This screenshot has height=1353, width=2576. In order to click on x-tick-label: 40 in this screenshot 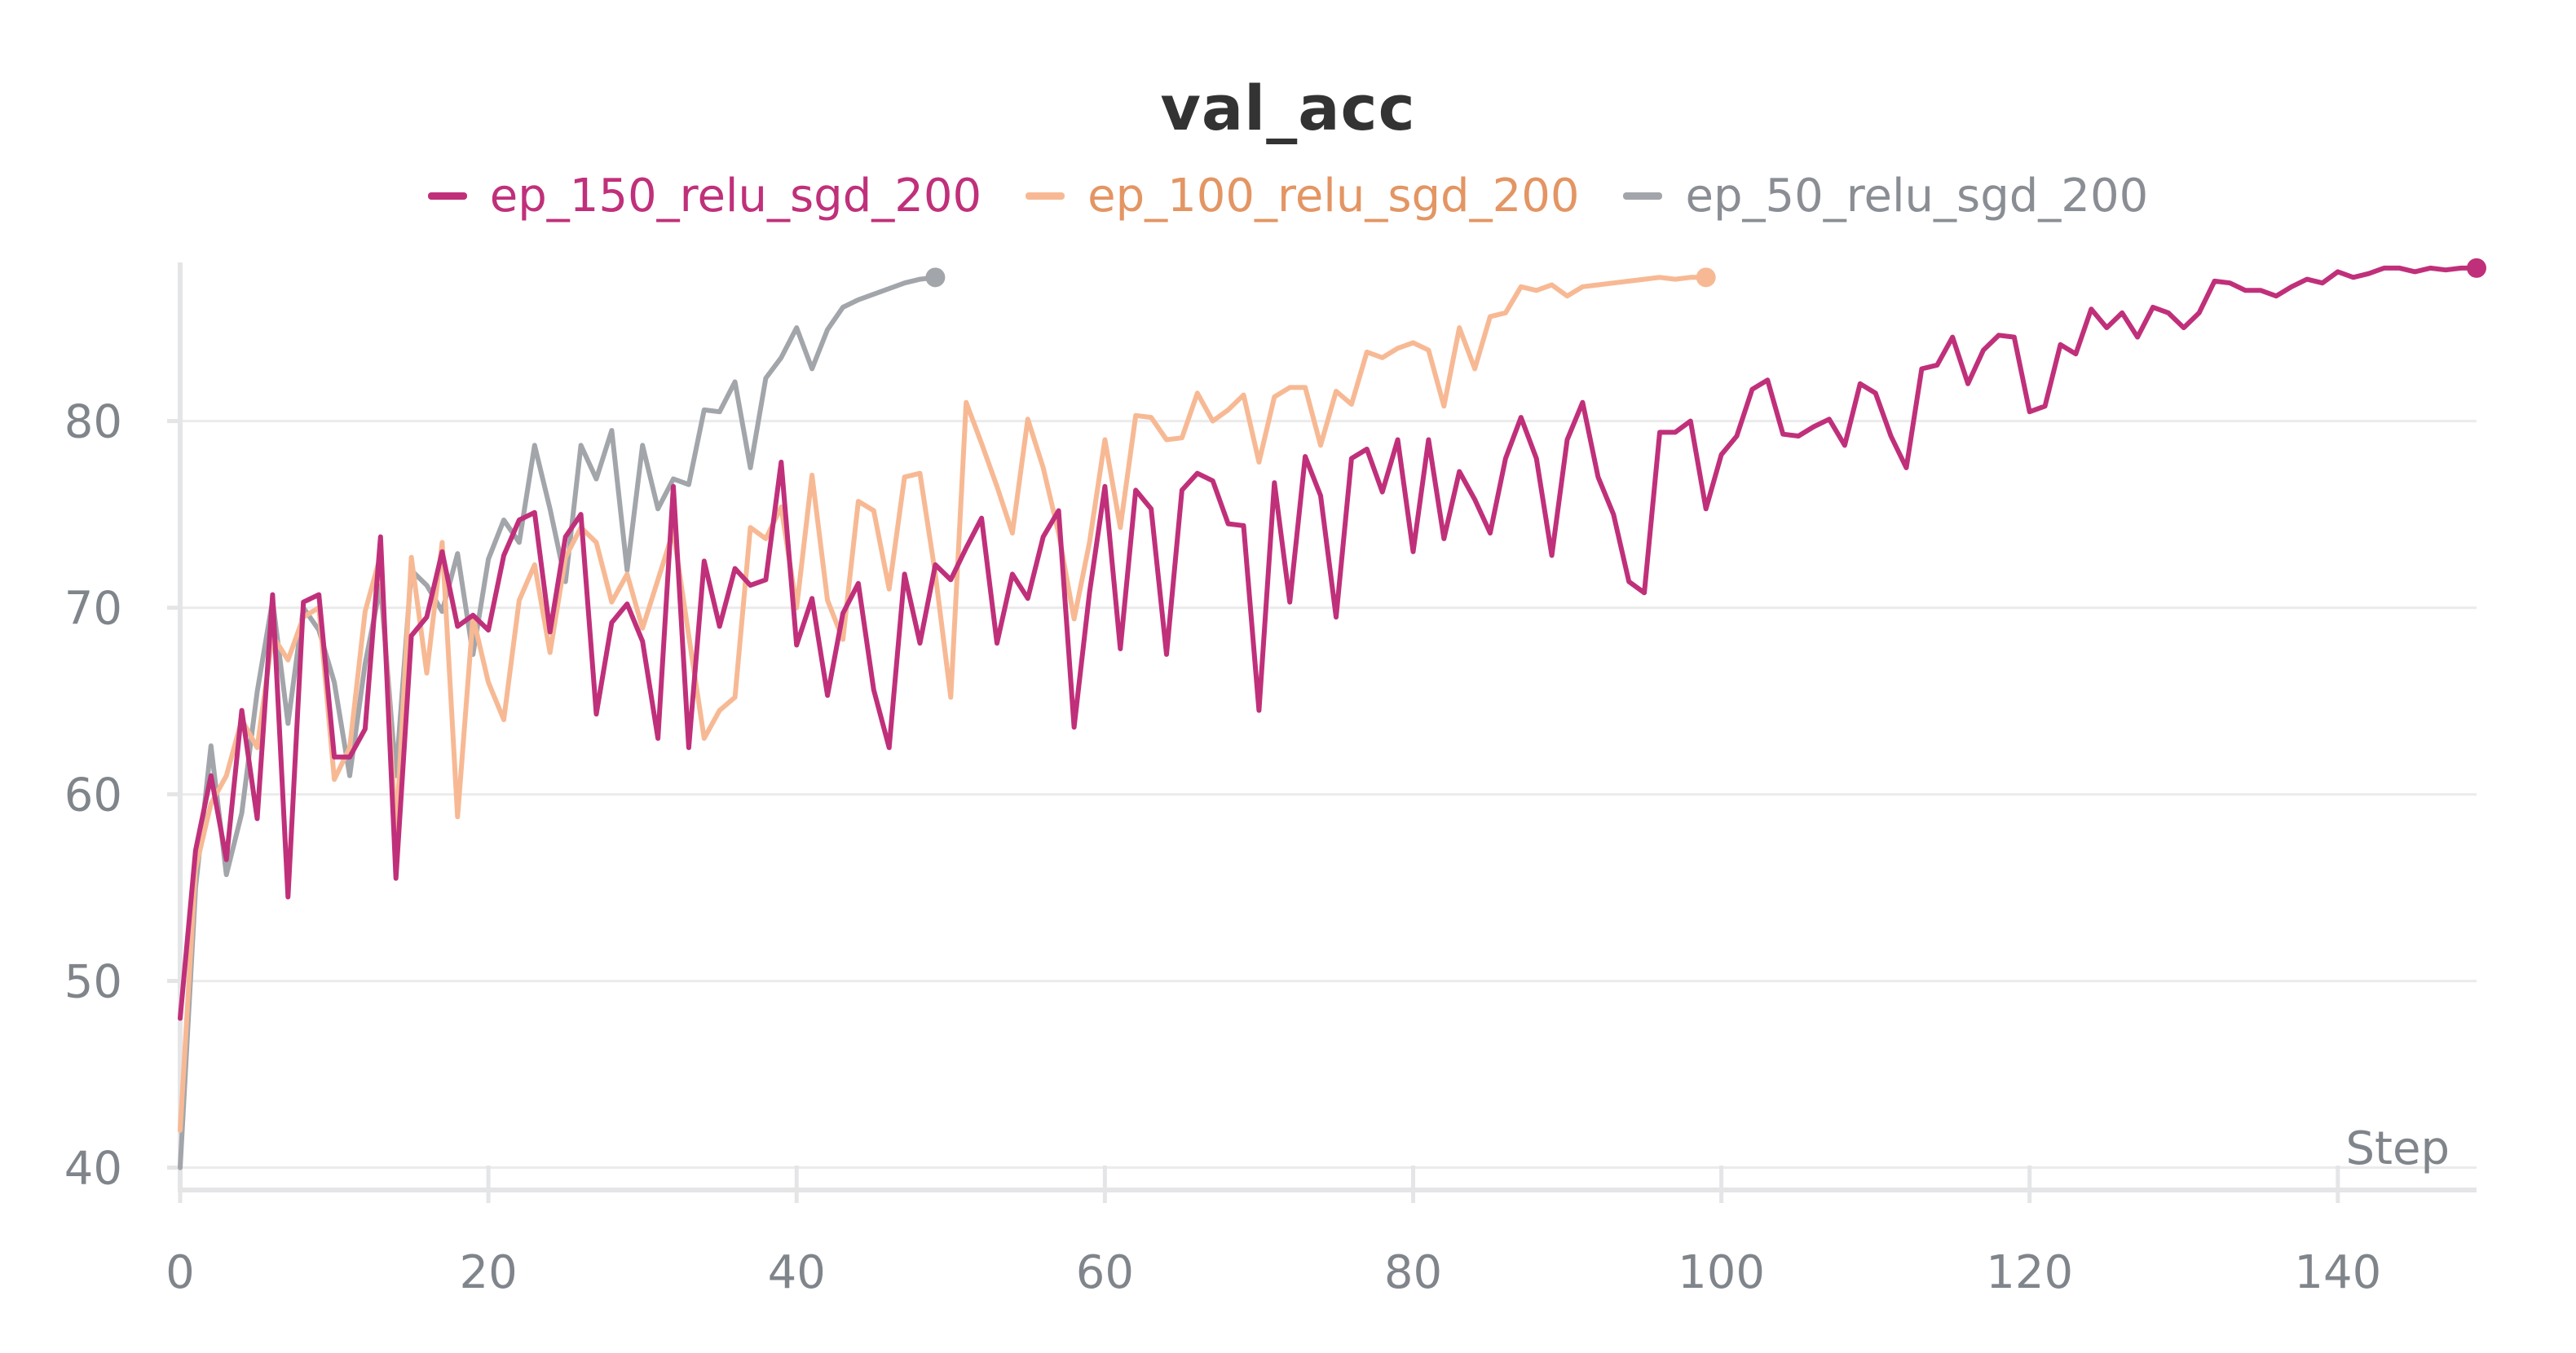, I will do `click(797, 1272)`.